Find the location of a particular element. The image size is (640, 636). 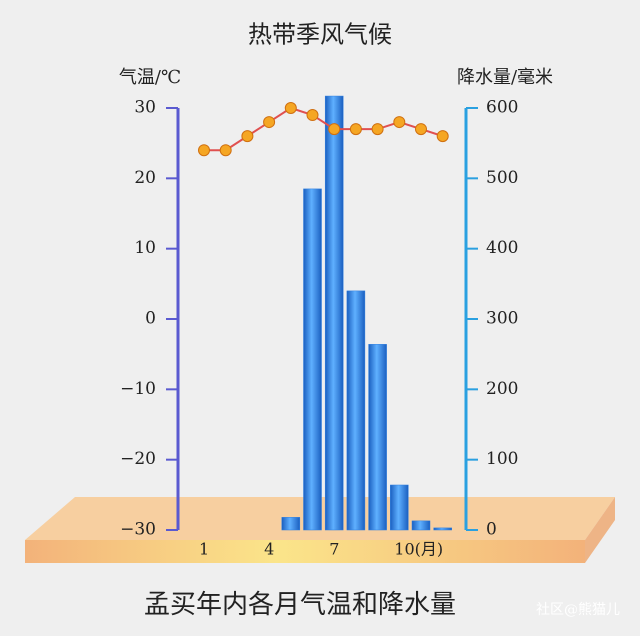

line is located at coordinates (324, 129).